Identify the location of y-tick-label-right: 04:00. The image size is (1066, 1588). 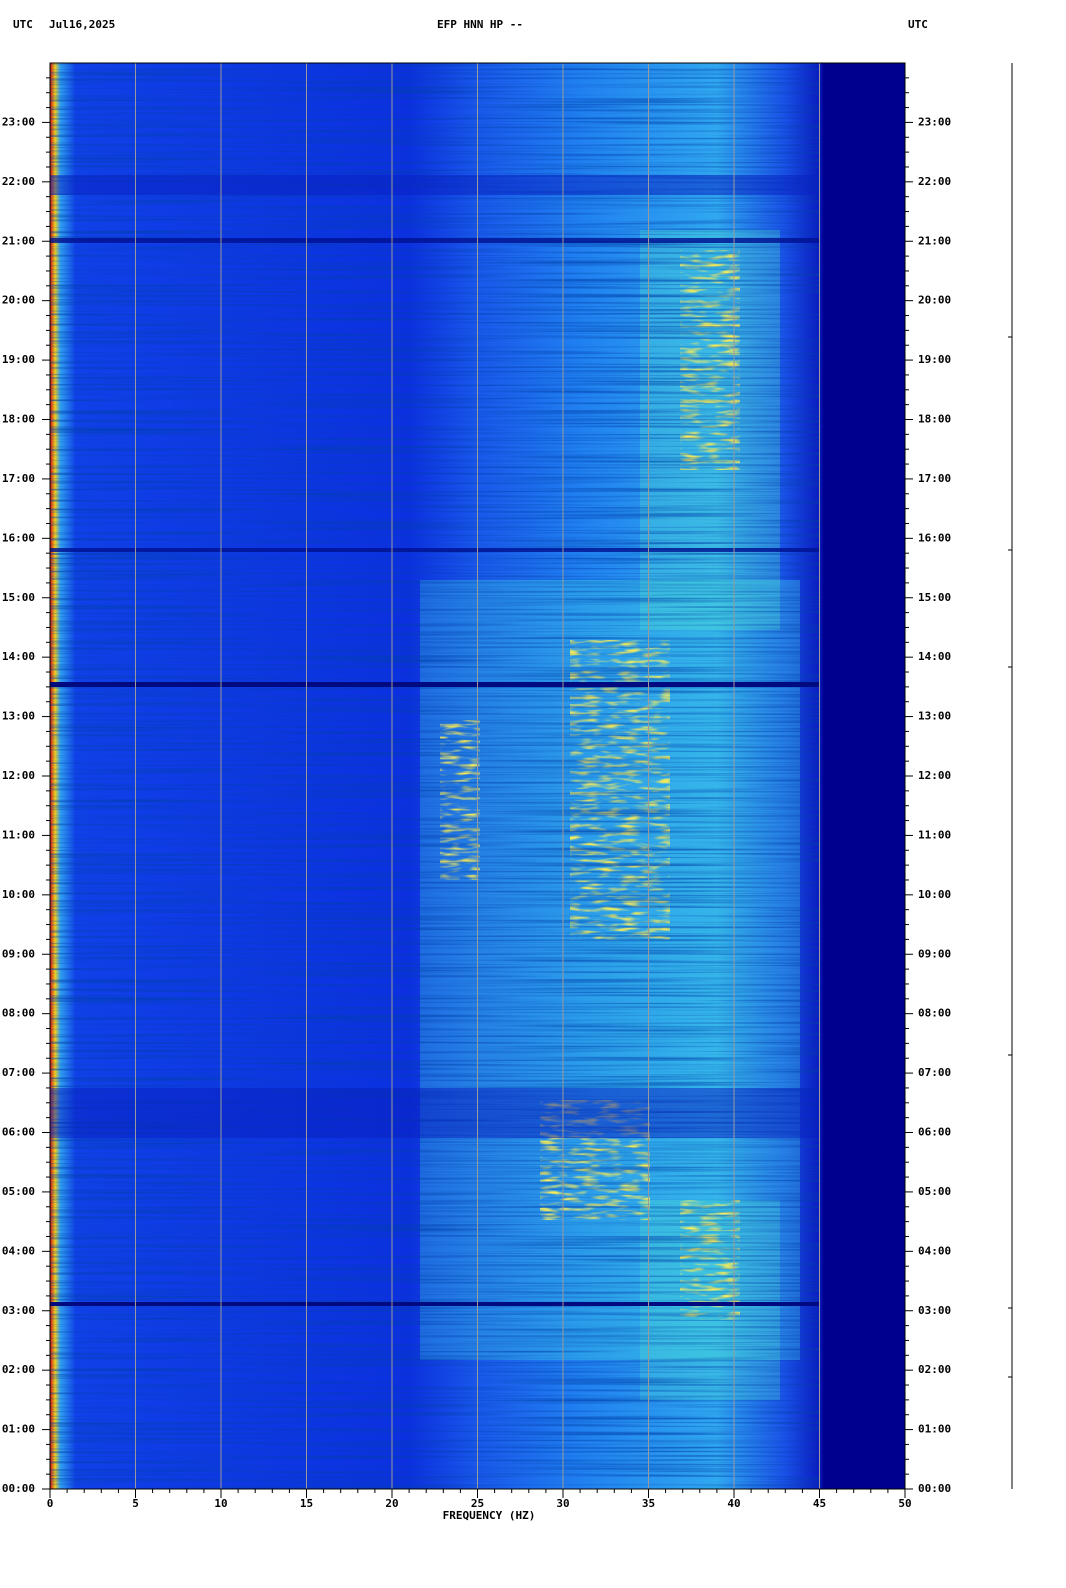
(934, 1250).